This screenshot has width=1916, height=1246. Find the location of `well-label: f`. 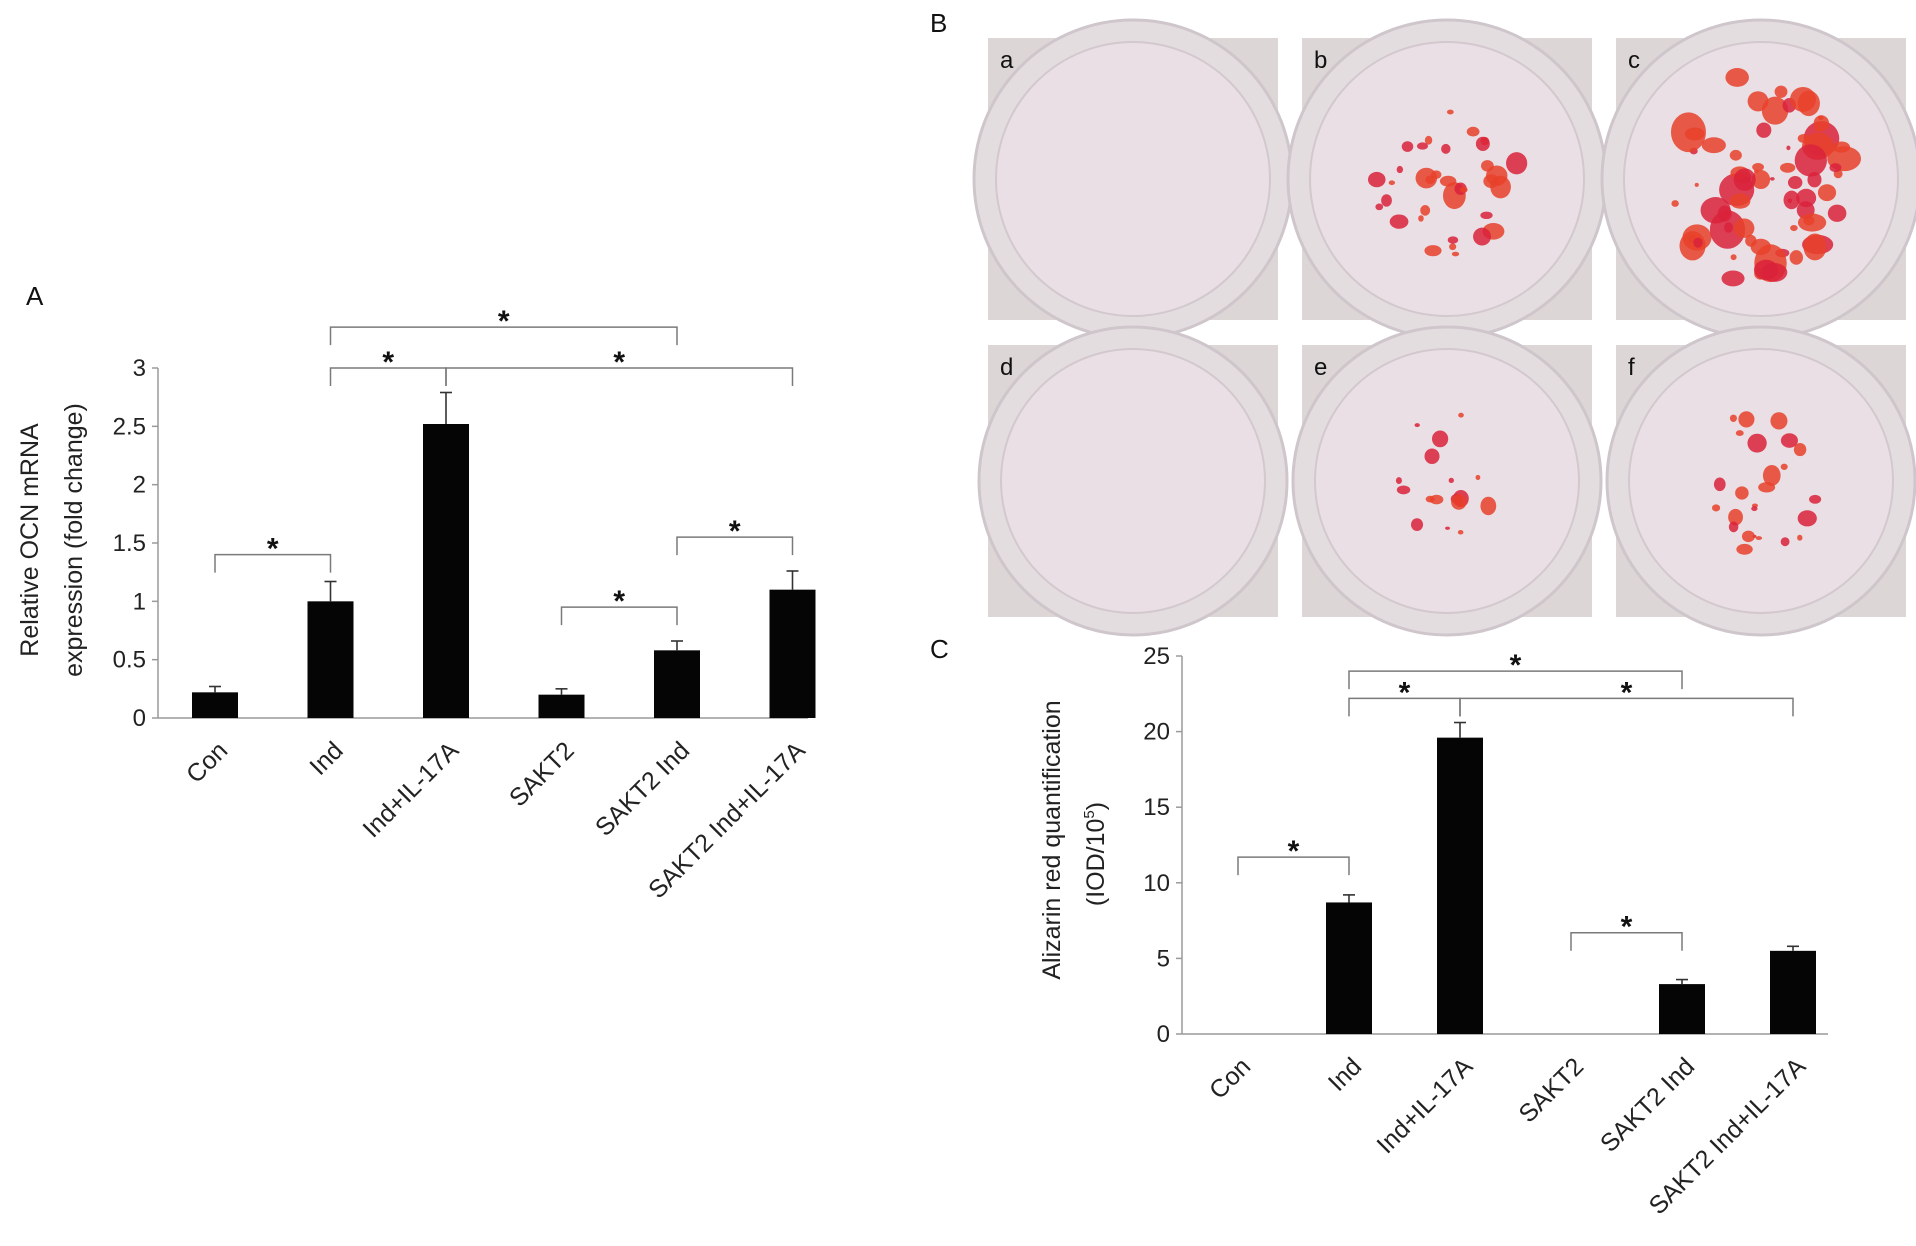

well-label: f is located at coordinates (1631, 367).